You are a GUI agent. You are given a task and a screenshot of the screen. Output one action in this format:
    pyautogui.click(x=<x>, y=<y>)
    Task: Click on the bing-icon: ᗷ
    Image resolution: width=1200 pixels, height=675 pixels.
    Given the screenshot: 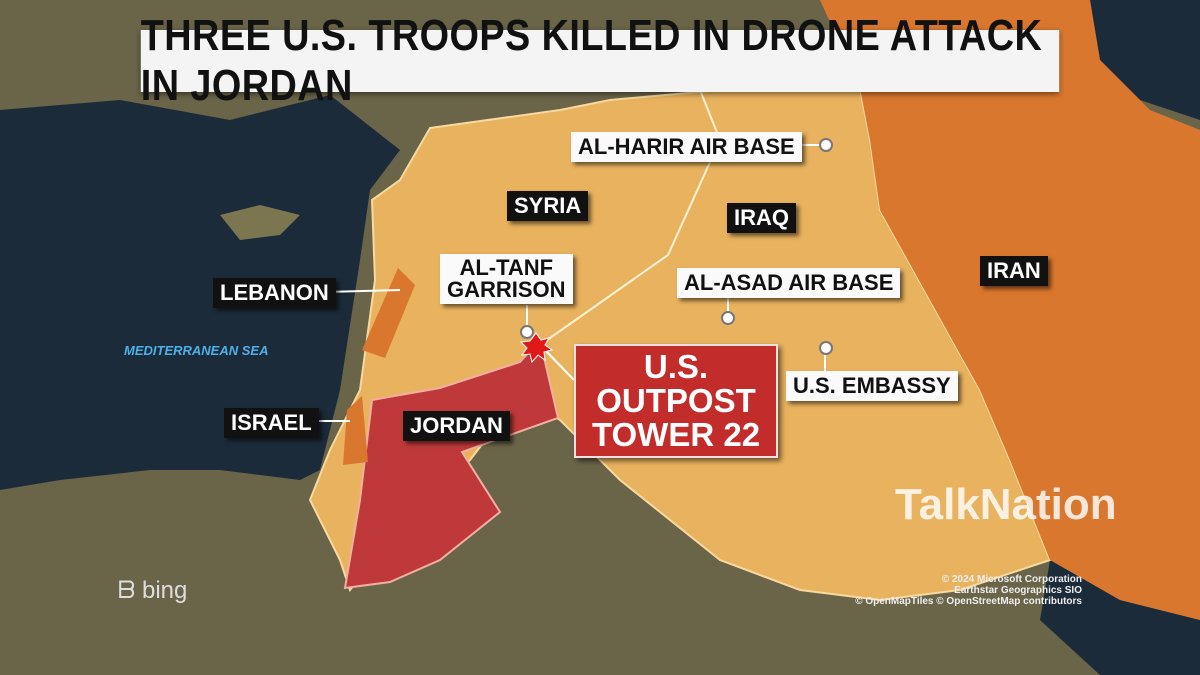 What is the action you would take?
    pyautogui.click(x=130, y=590)
    